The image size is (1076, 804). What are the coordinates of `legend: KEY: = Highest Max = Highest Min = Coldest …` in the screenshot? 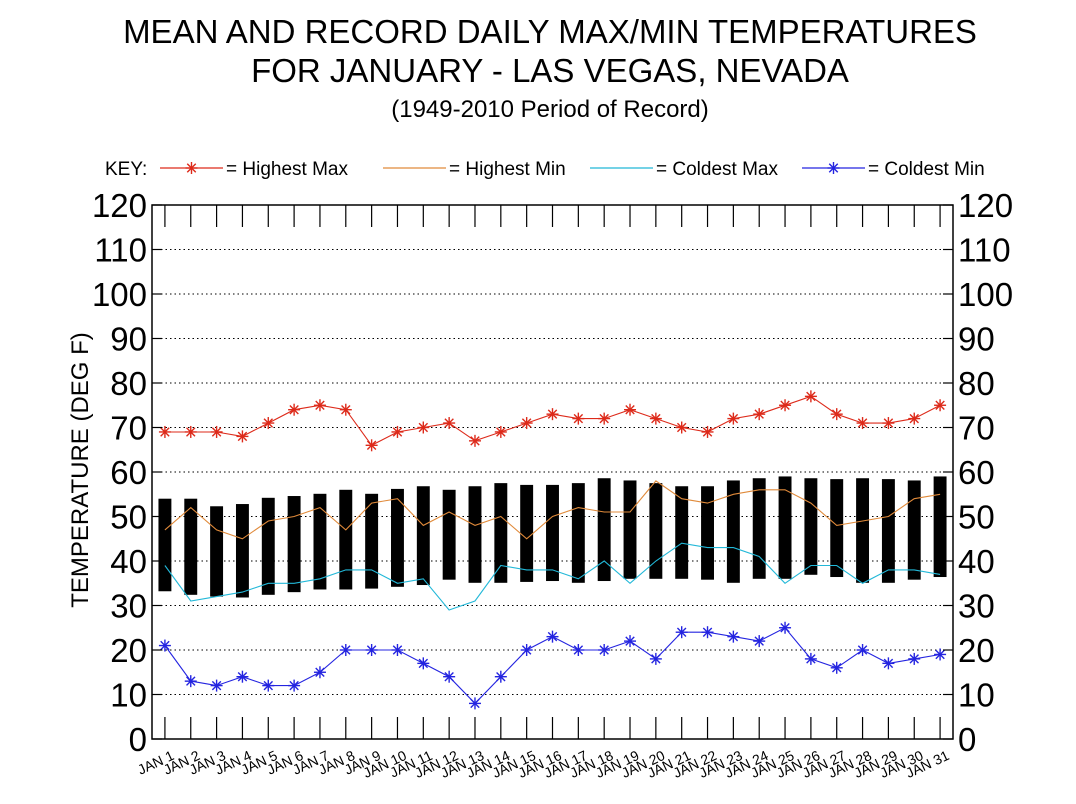 It's located at (545, 169).